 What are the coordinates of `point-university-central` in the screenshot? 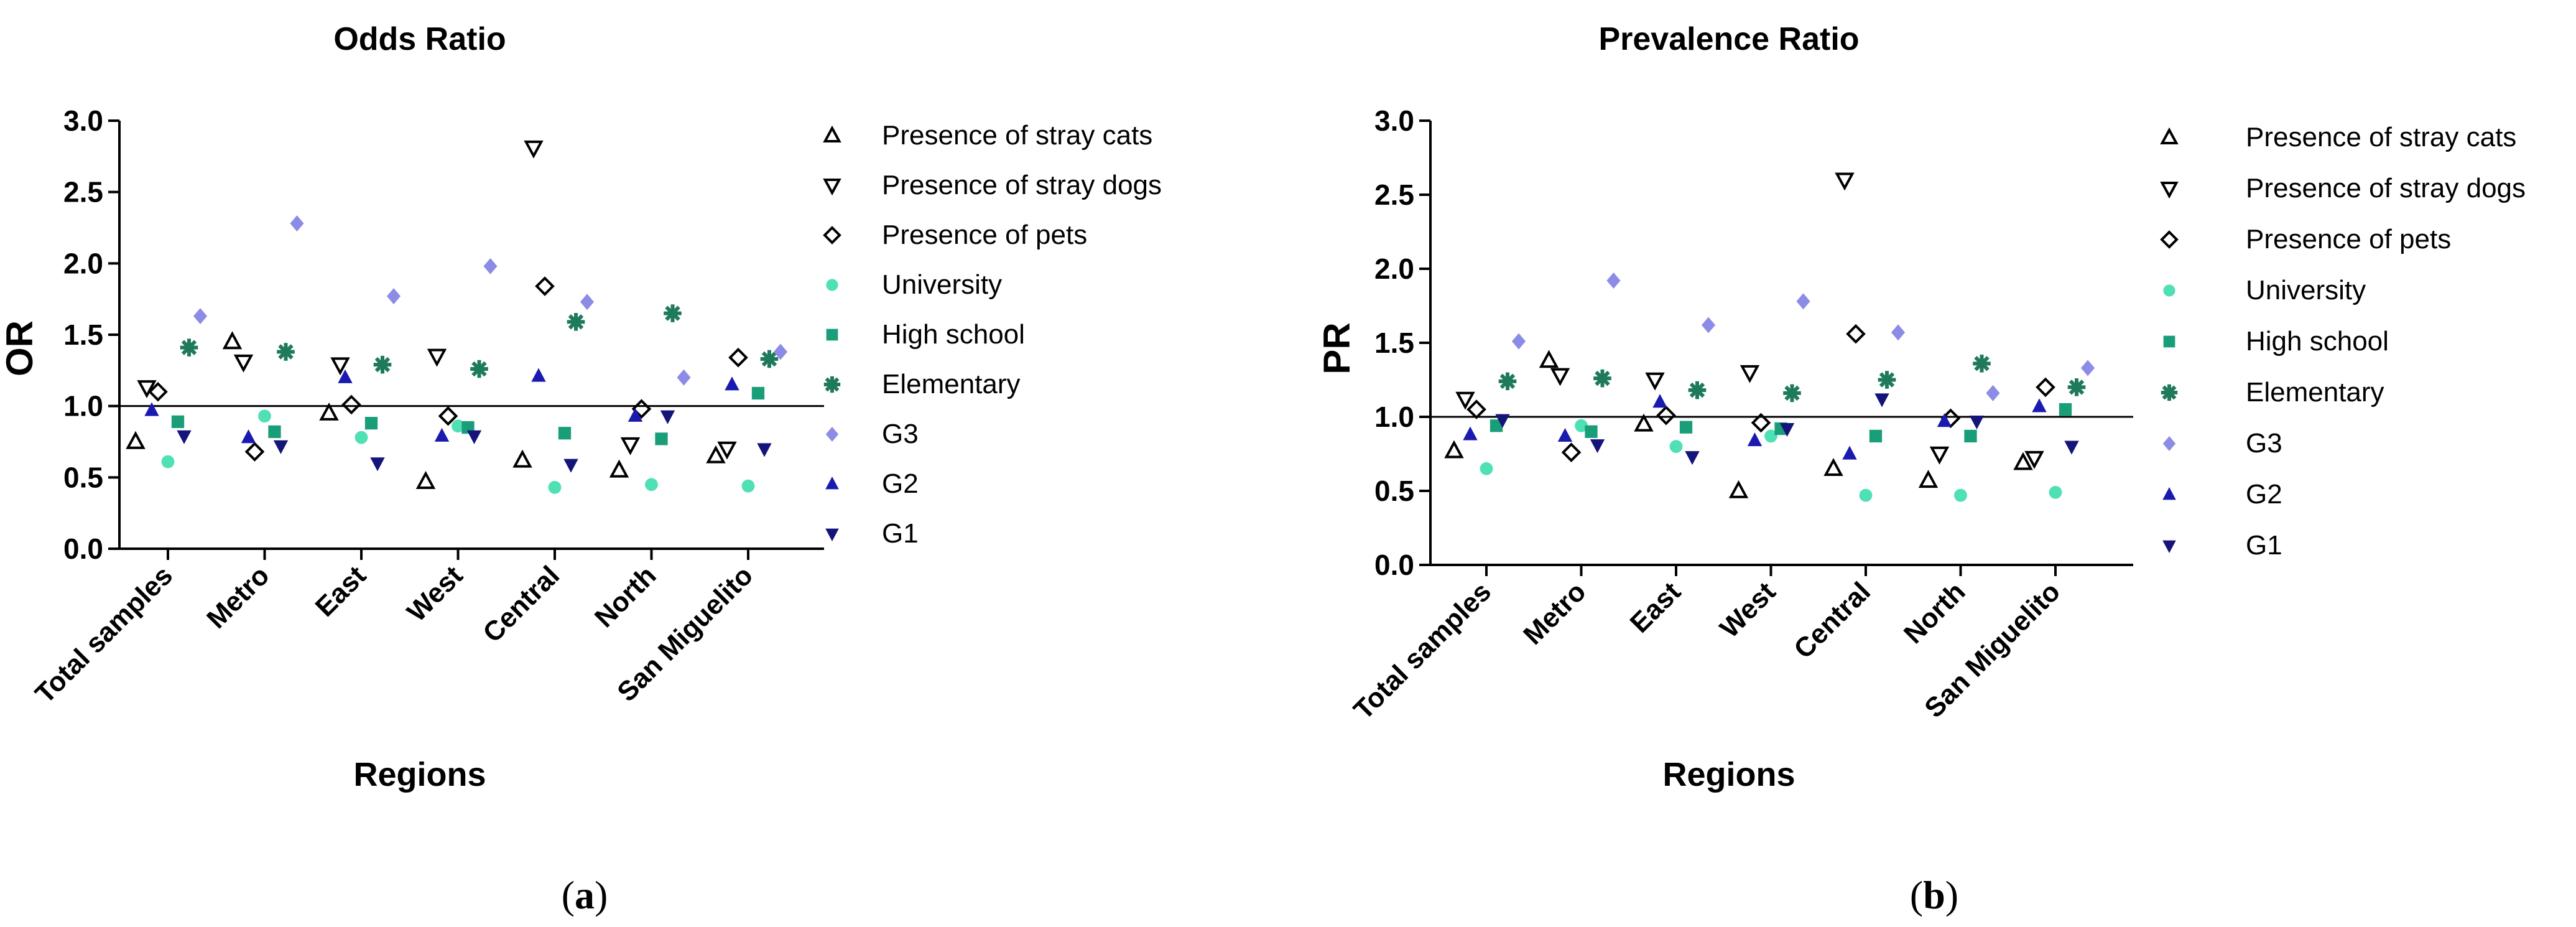 It's located at (555, 487).